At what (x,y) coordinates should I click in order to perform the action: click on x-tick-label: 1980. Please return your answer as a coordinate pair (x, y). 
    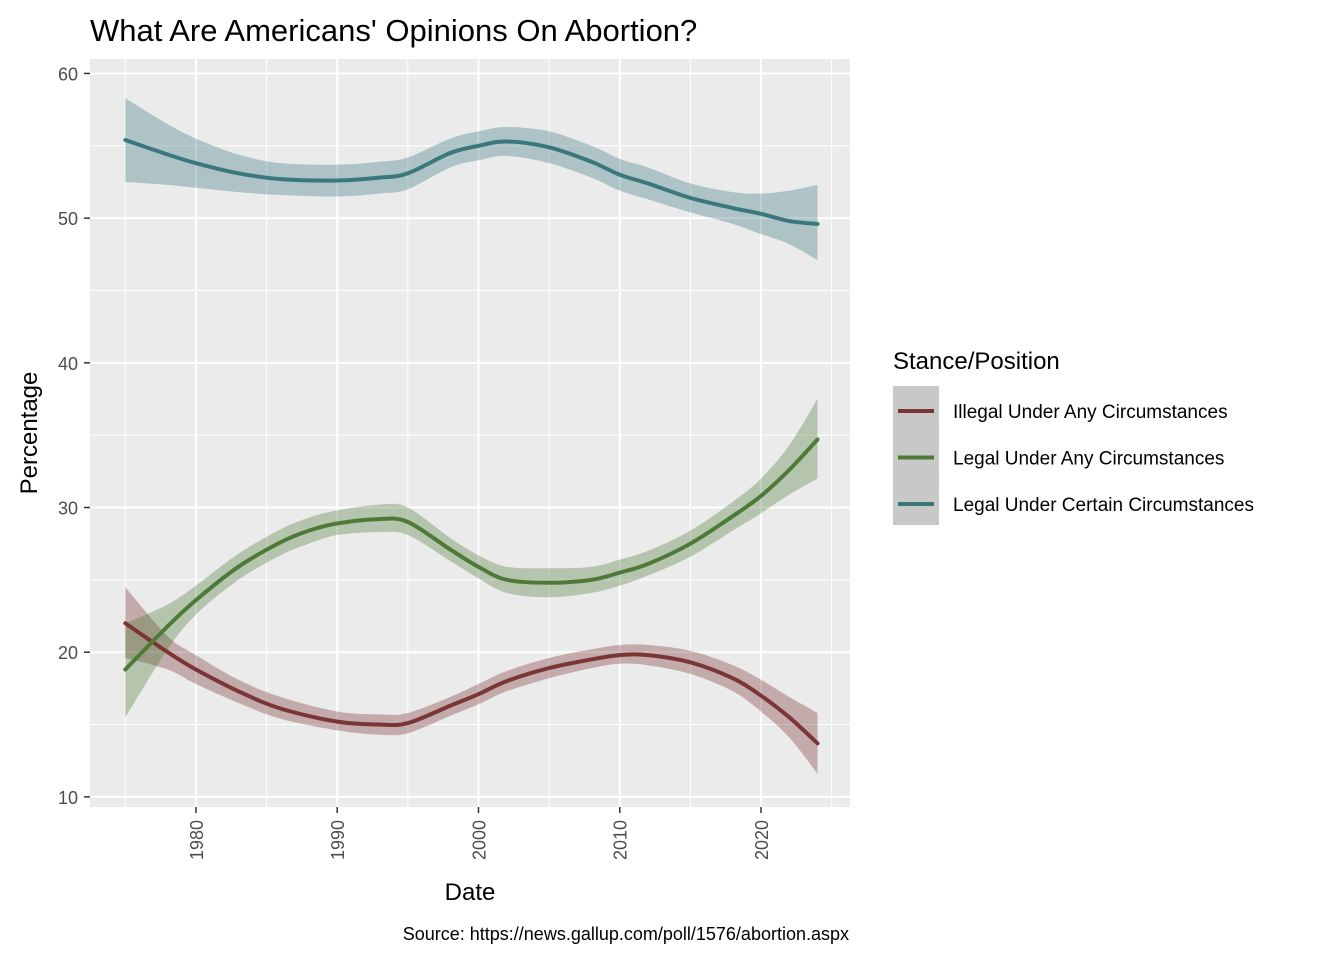
    Looking at the image, I should click on (197, 840).